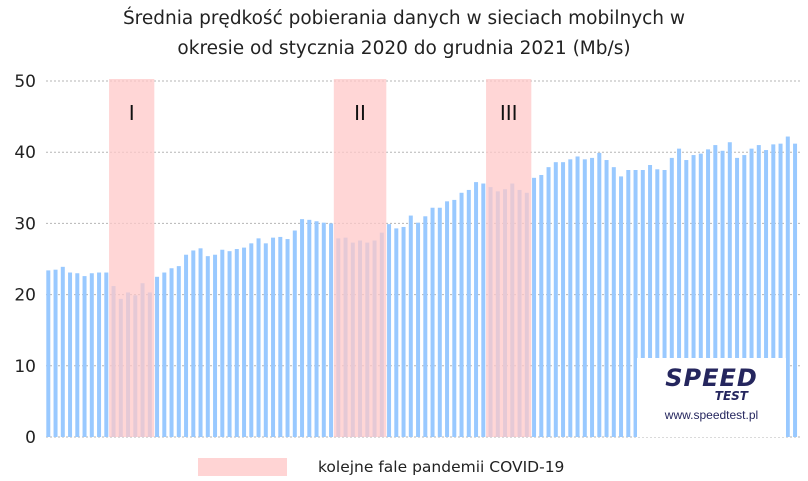 The image size is (808, 481). What do you see at coordinates (360, 113) in the screenshot?
I see `band-label: II` at bounding box center [360, 113].